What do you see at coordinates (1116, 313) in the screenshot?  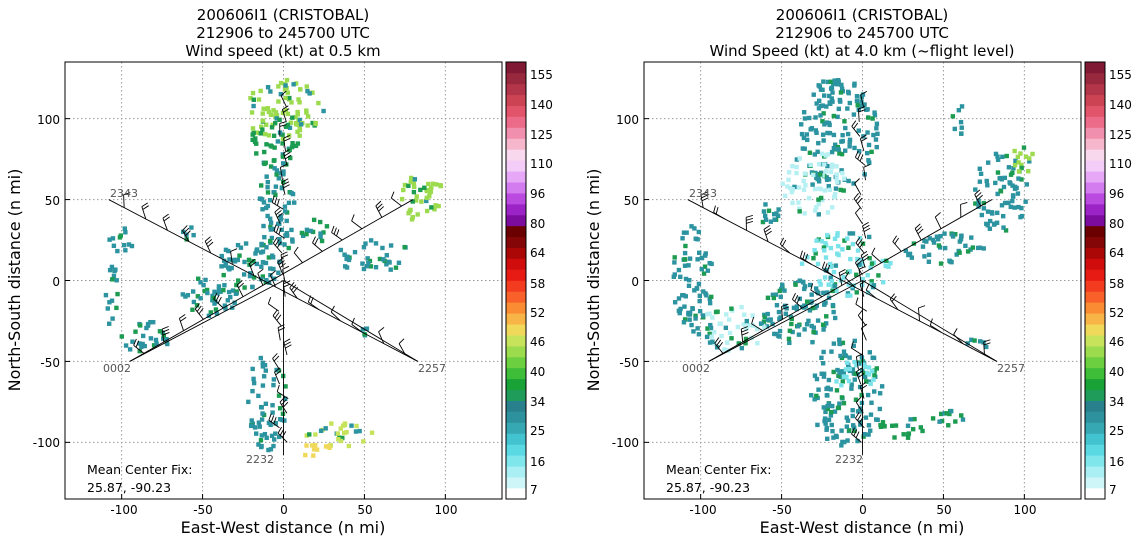 I see `colorbar-tick-label: 52` at bounding box center [1116, 313].